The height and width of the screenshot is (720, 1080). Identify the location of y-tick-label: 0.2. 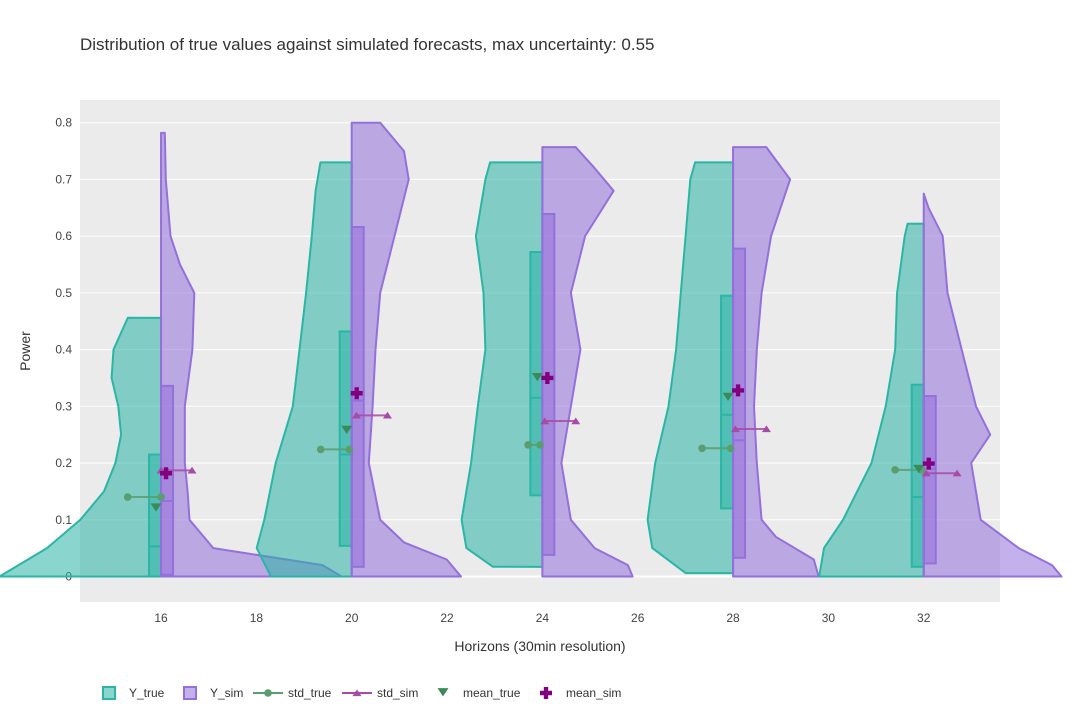
(63, 463).